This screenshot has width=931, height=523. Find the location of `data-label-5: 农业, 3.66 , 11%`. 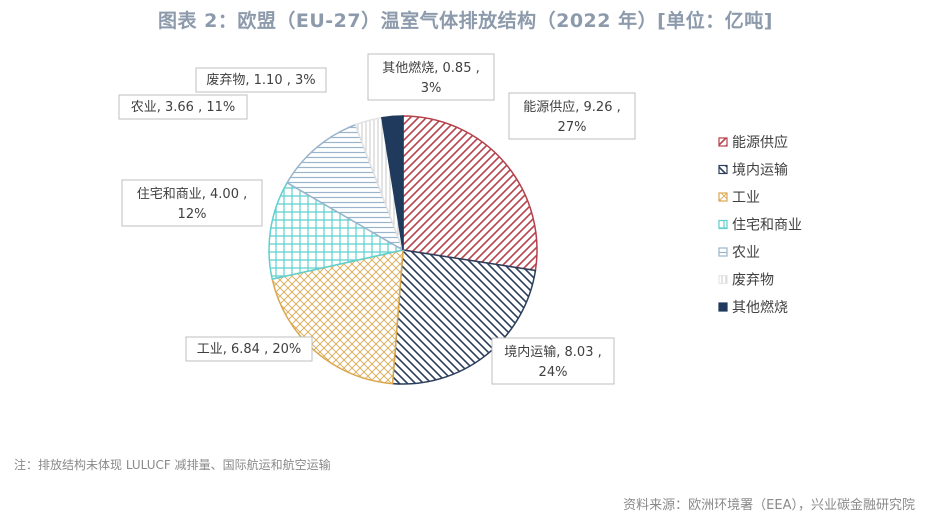

data-label-5: 农业, 3.66 , 11% is located at coordinates (183, 107).